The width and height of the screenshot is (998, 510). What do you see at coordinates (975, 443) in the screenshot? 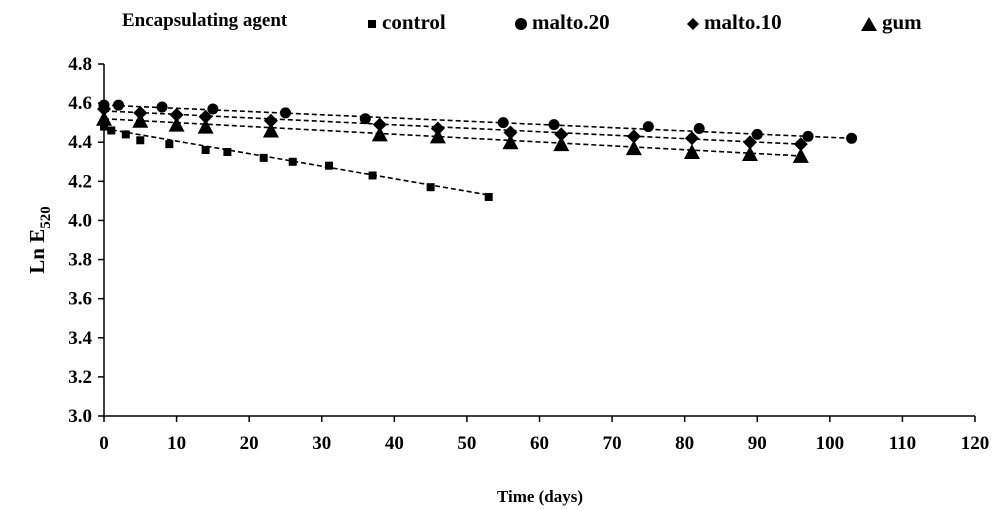
I see `x-tick-label: 120` at bounding box center [975, 443].